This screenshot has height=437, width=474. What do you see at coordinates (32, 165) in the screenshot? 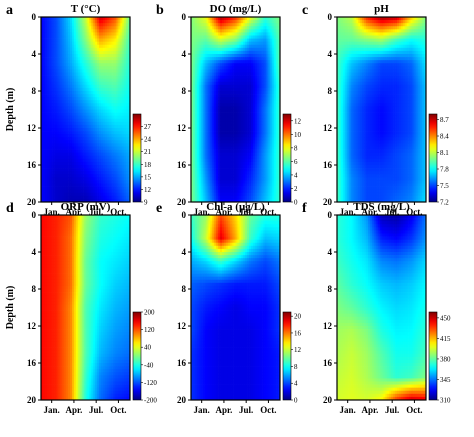
I see `y-tick-label: 16` at bounding box center [32, 165].